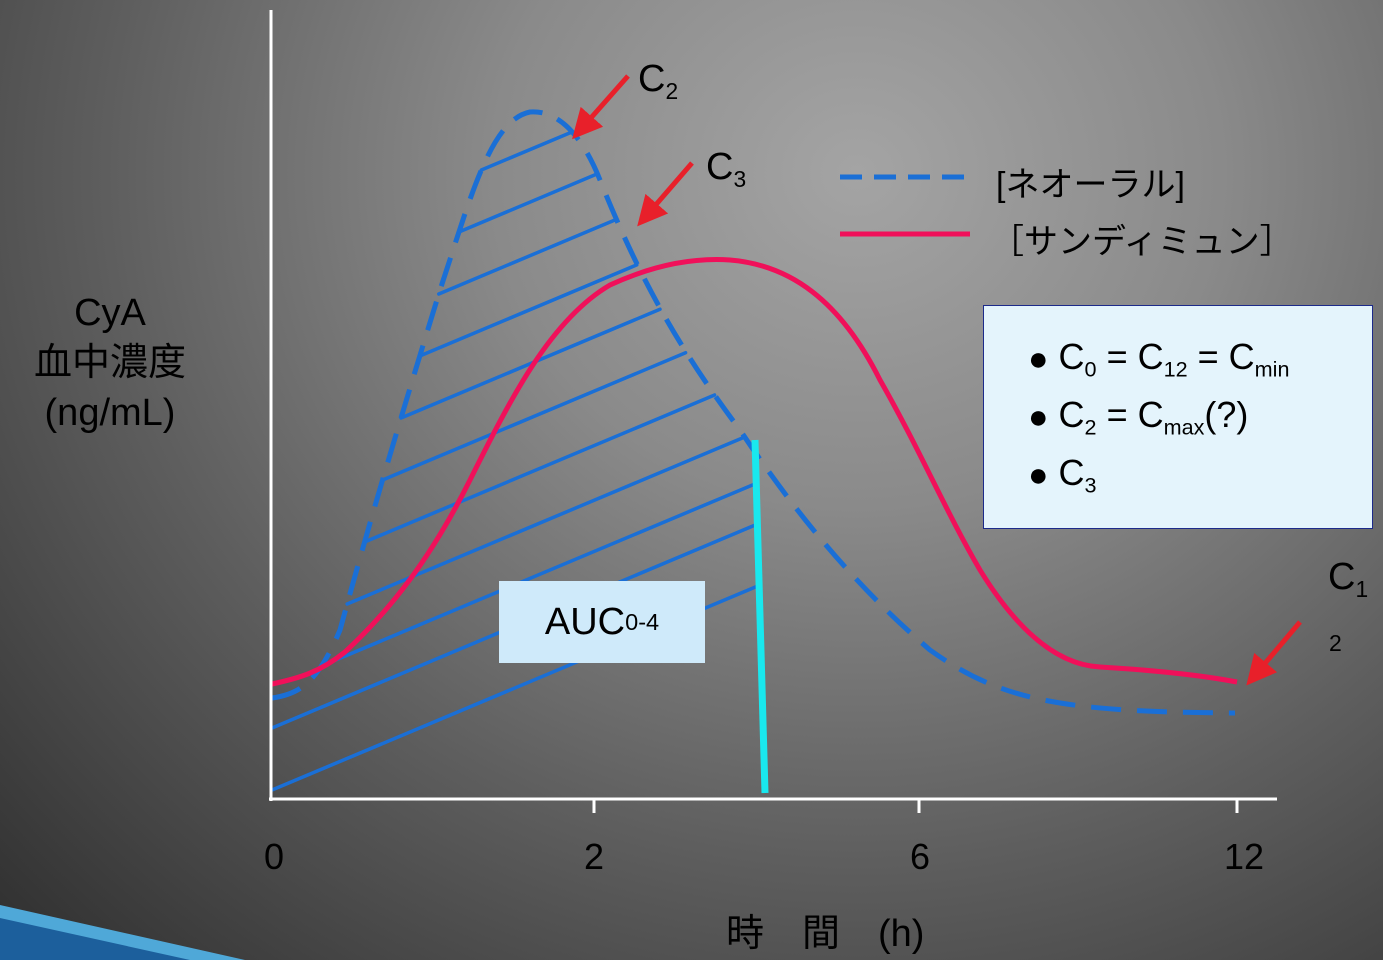  Describe the element at coordinates (1244, 856) in the screenshot. I see `x-tick-label: 12` at that location.